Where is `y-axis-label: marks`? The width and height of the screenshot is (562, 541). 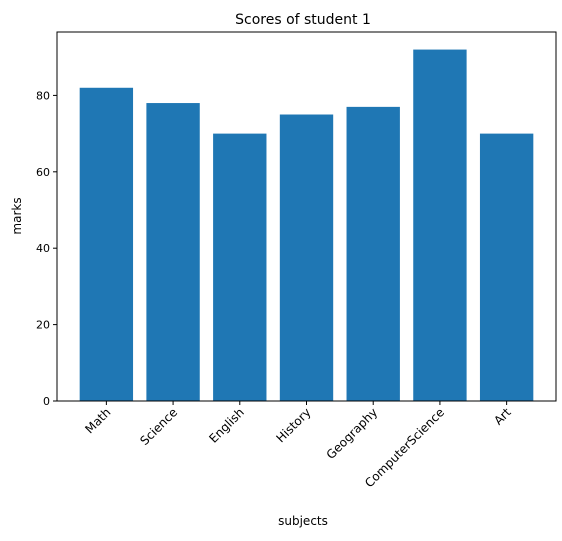
y-axis-label: marks is located at coordinates (17, 215).